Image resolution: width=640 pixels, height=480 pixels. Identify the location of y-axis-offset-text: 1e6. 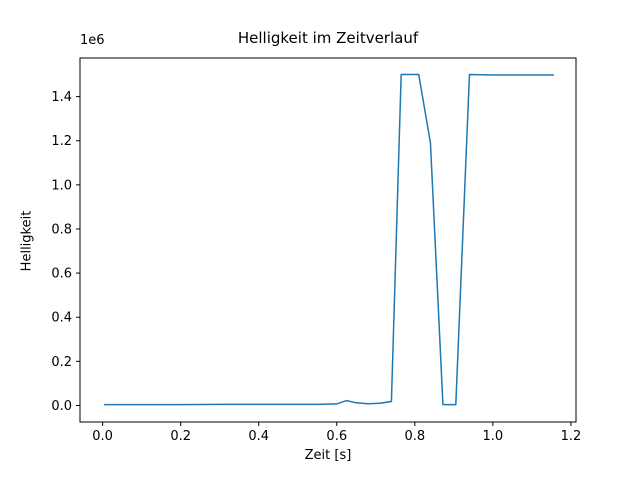
(92, 40).